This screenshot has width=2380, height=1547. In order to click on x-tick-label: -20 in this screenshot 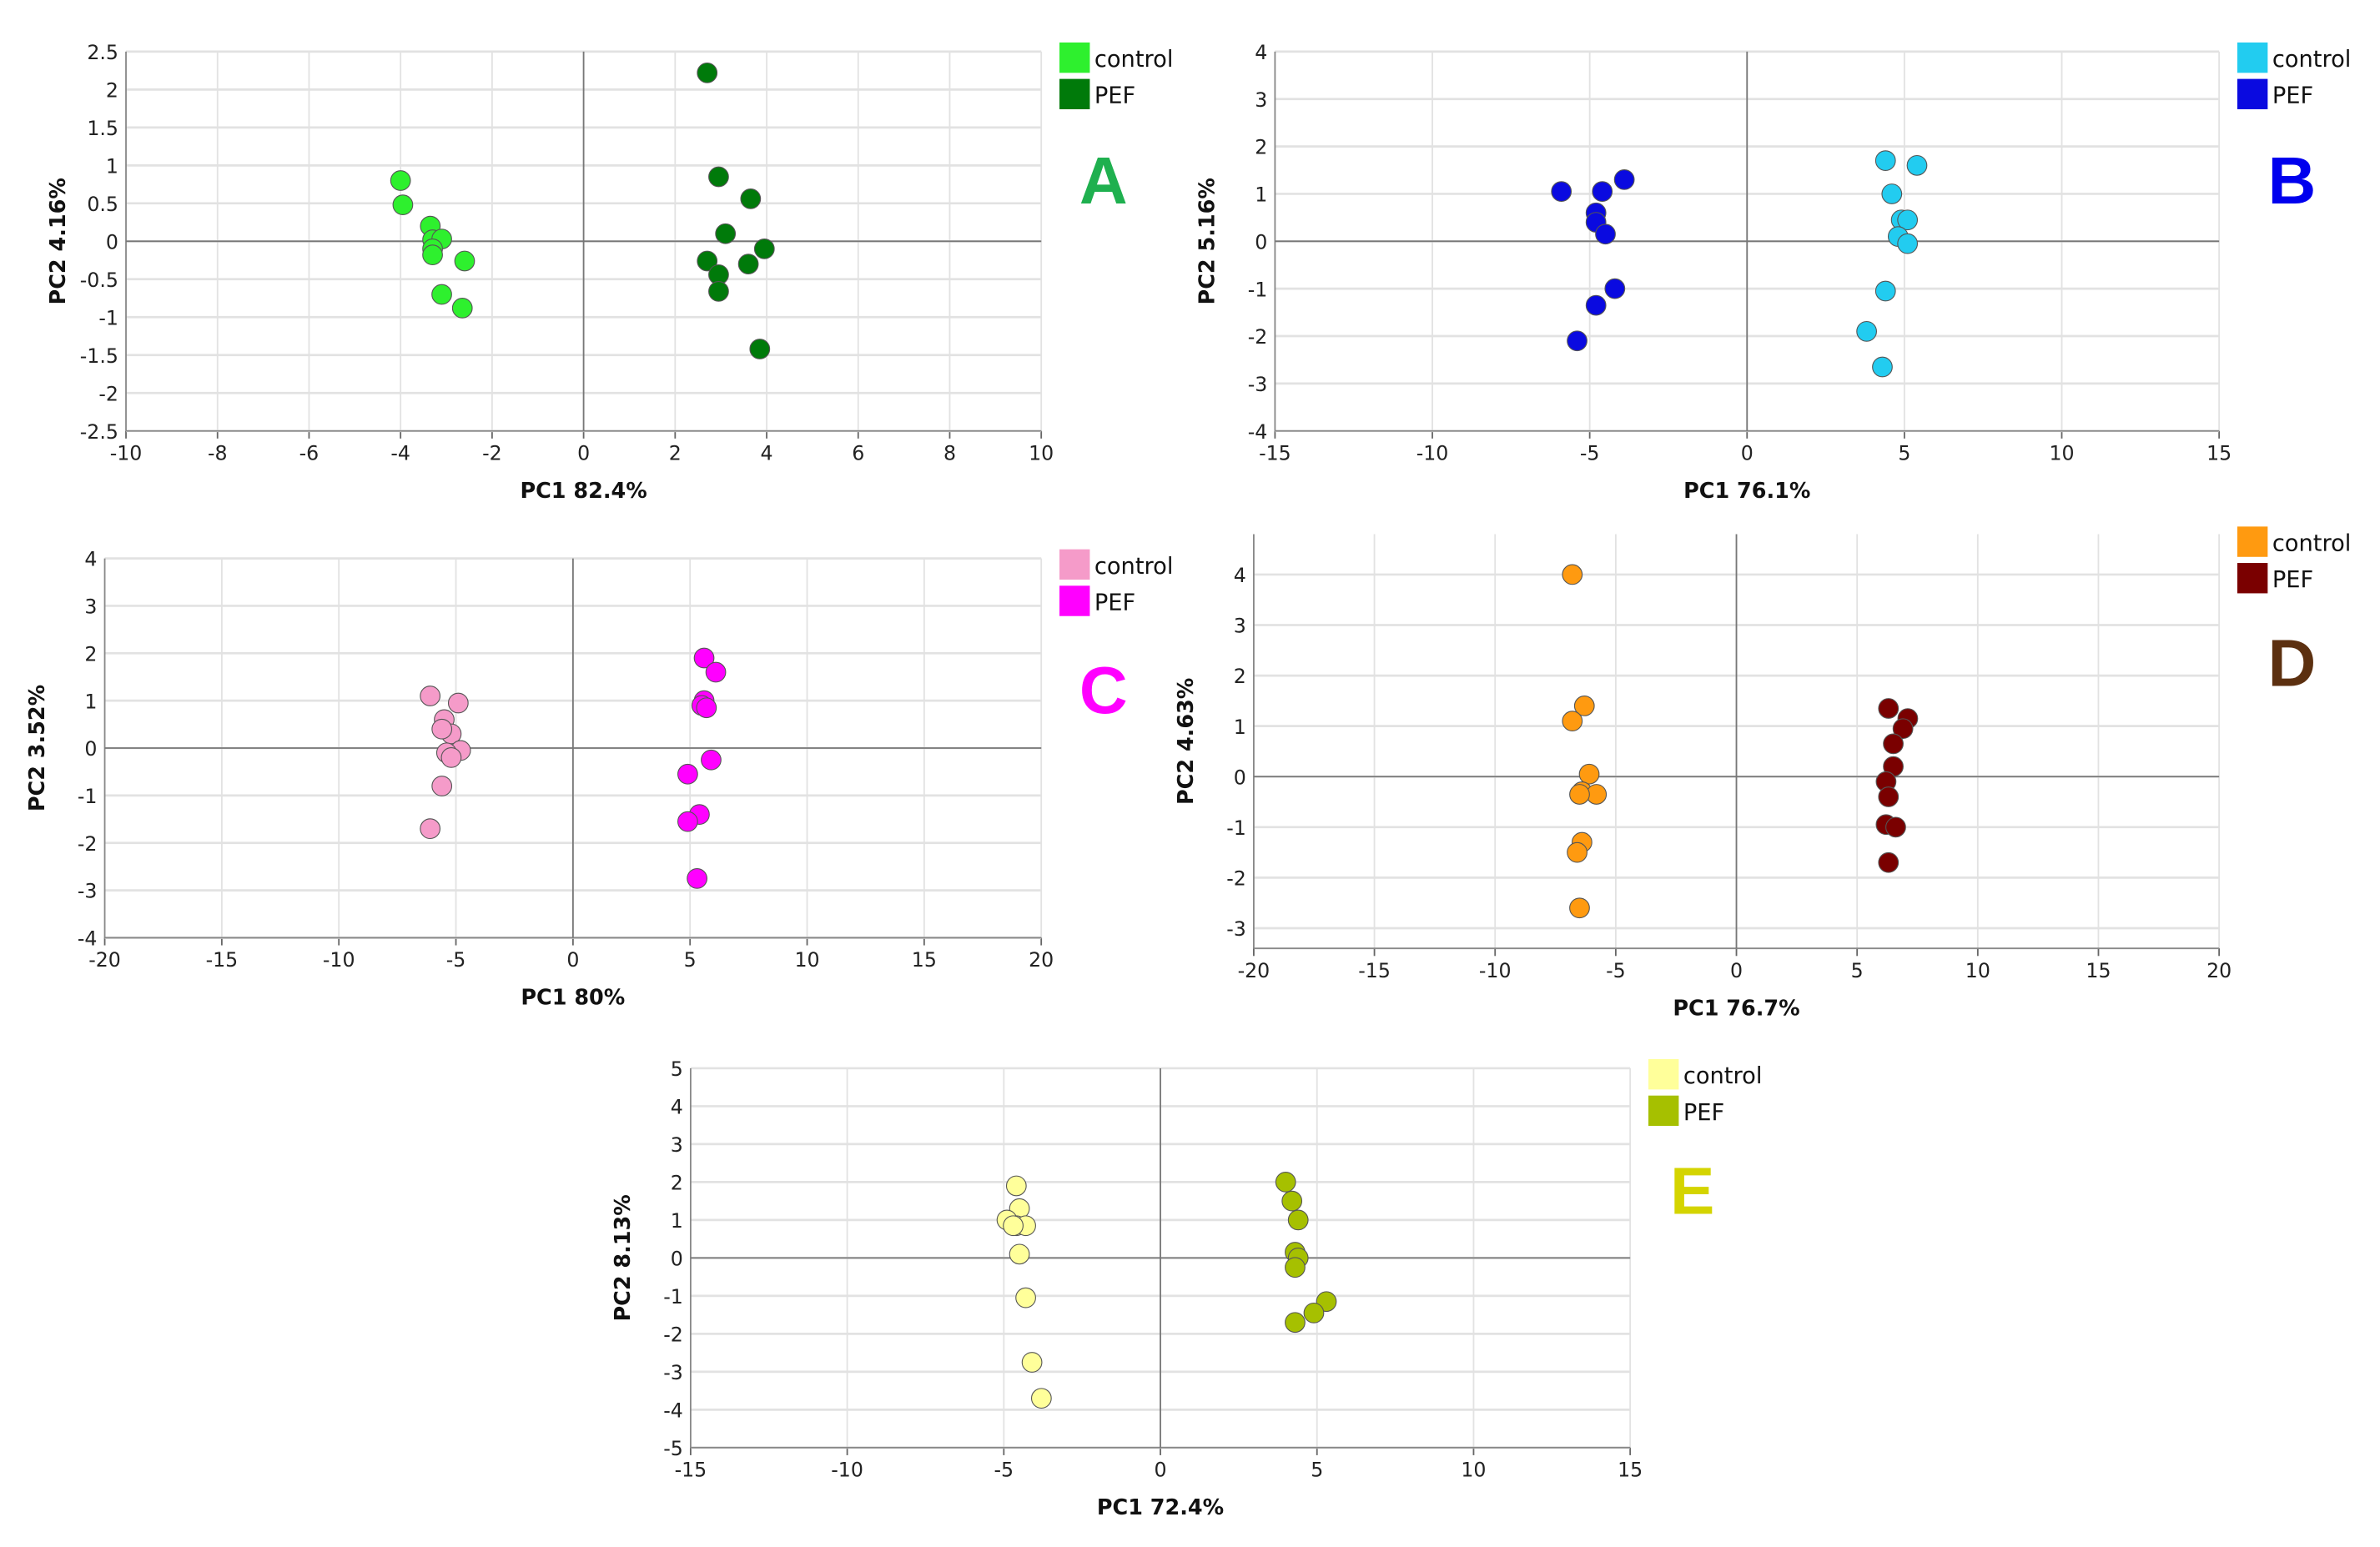, I will do `click(1254, 970)`.